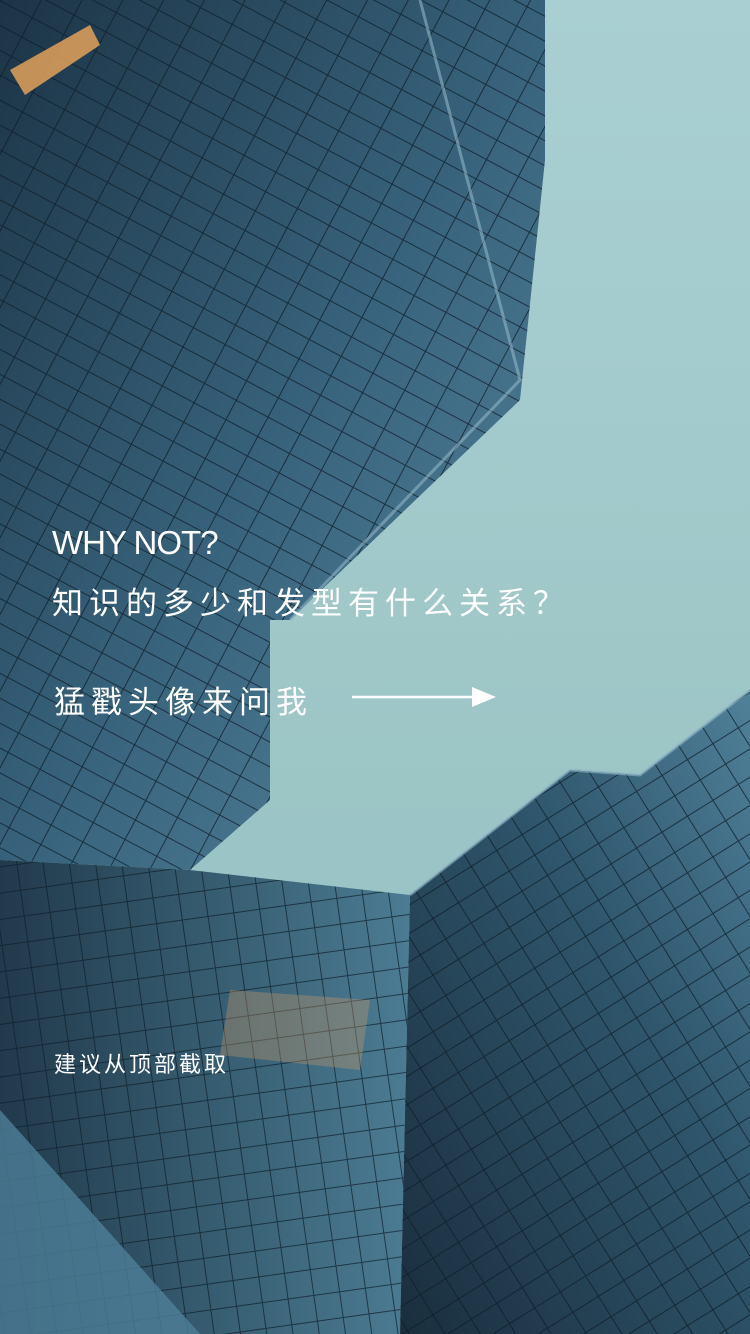 Image resolution: width=750 pixels, height=1334 pixels. Describe the element at coordinates (142, 1065) in the screenshot. I see `hint-text: 建议从顶部截取` at that location.